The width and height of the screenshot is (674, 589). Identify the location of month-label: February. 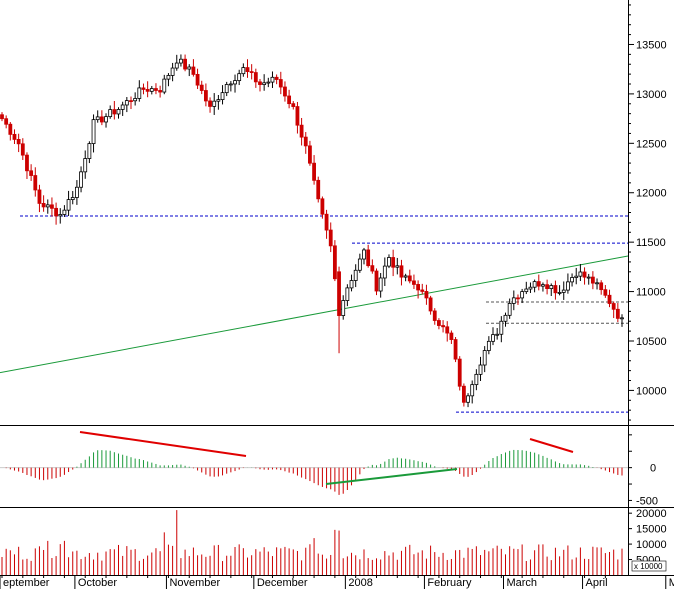
(449, 583).